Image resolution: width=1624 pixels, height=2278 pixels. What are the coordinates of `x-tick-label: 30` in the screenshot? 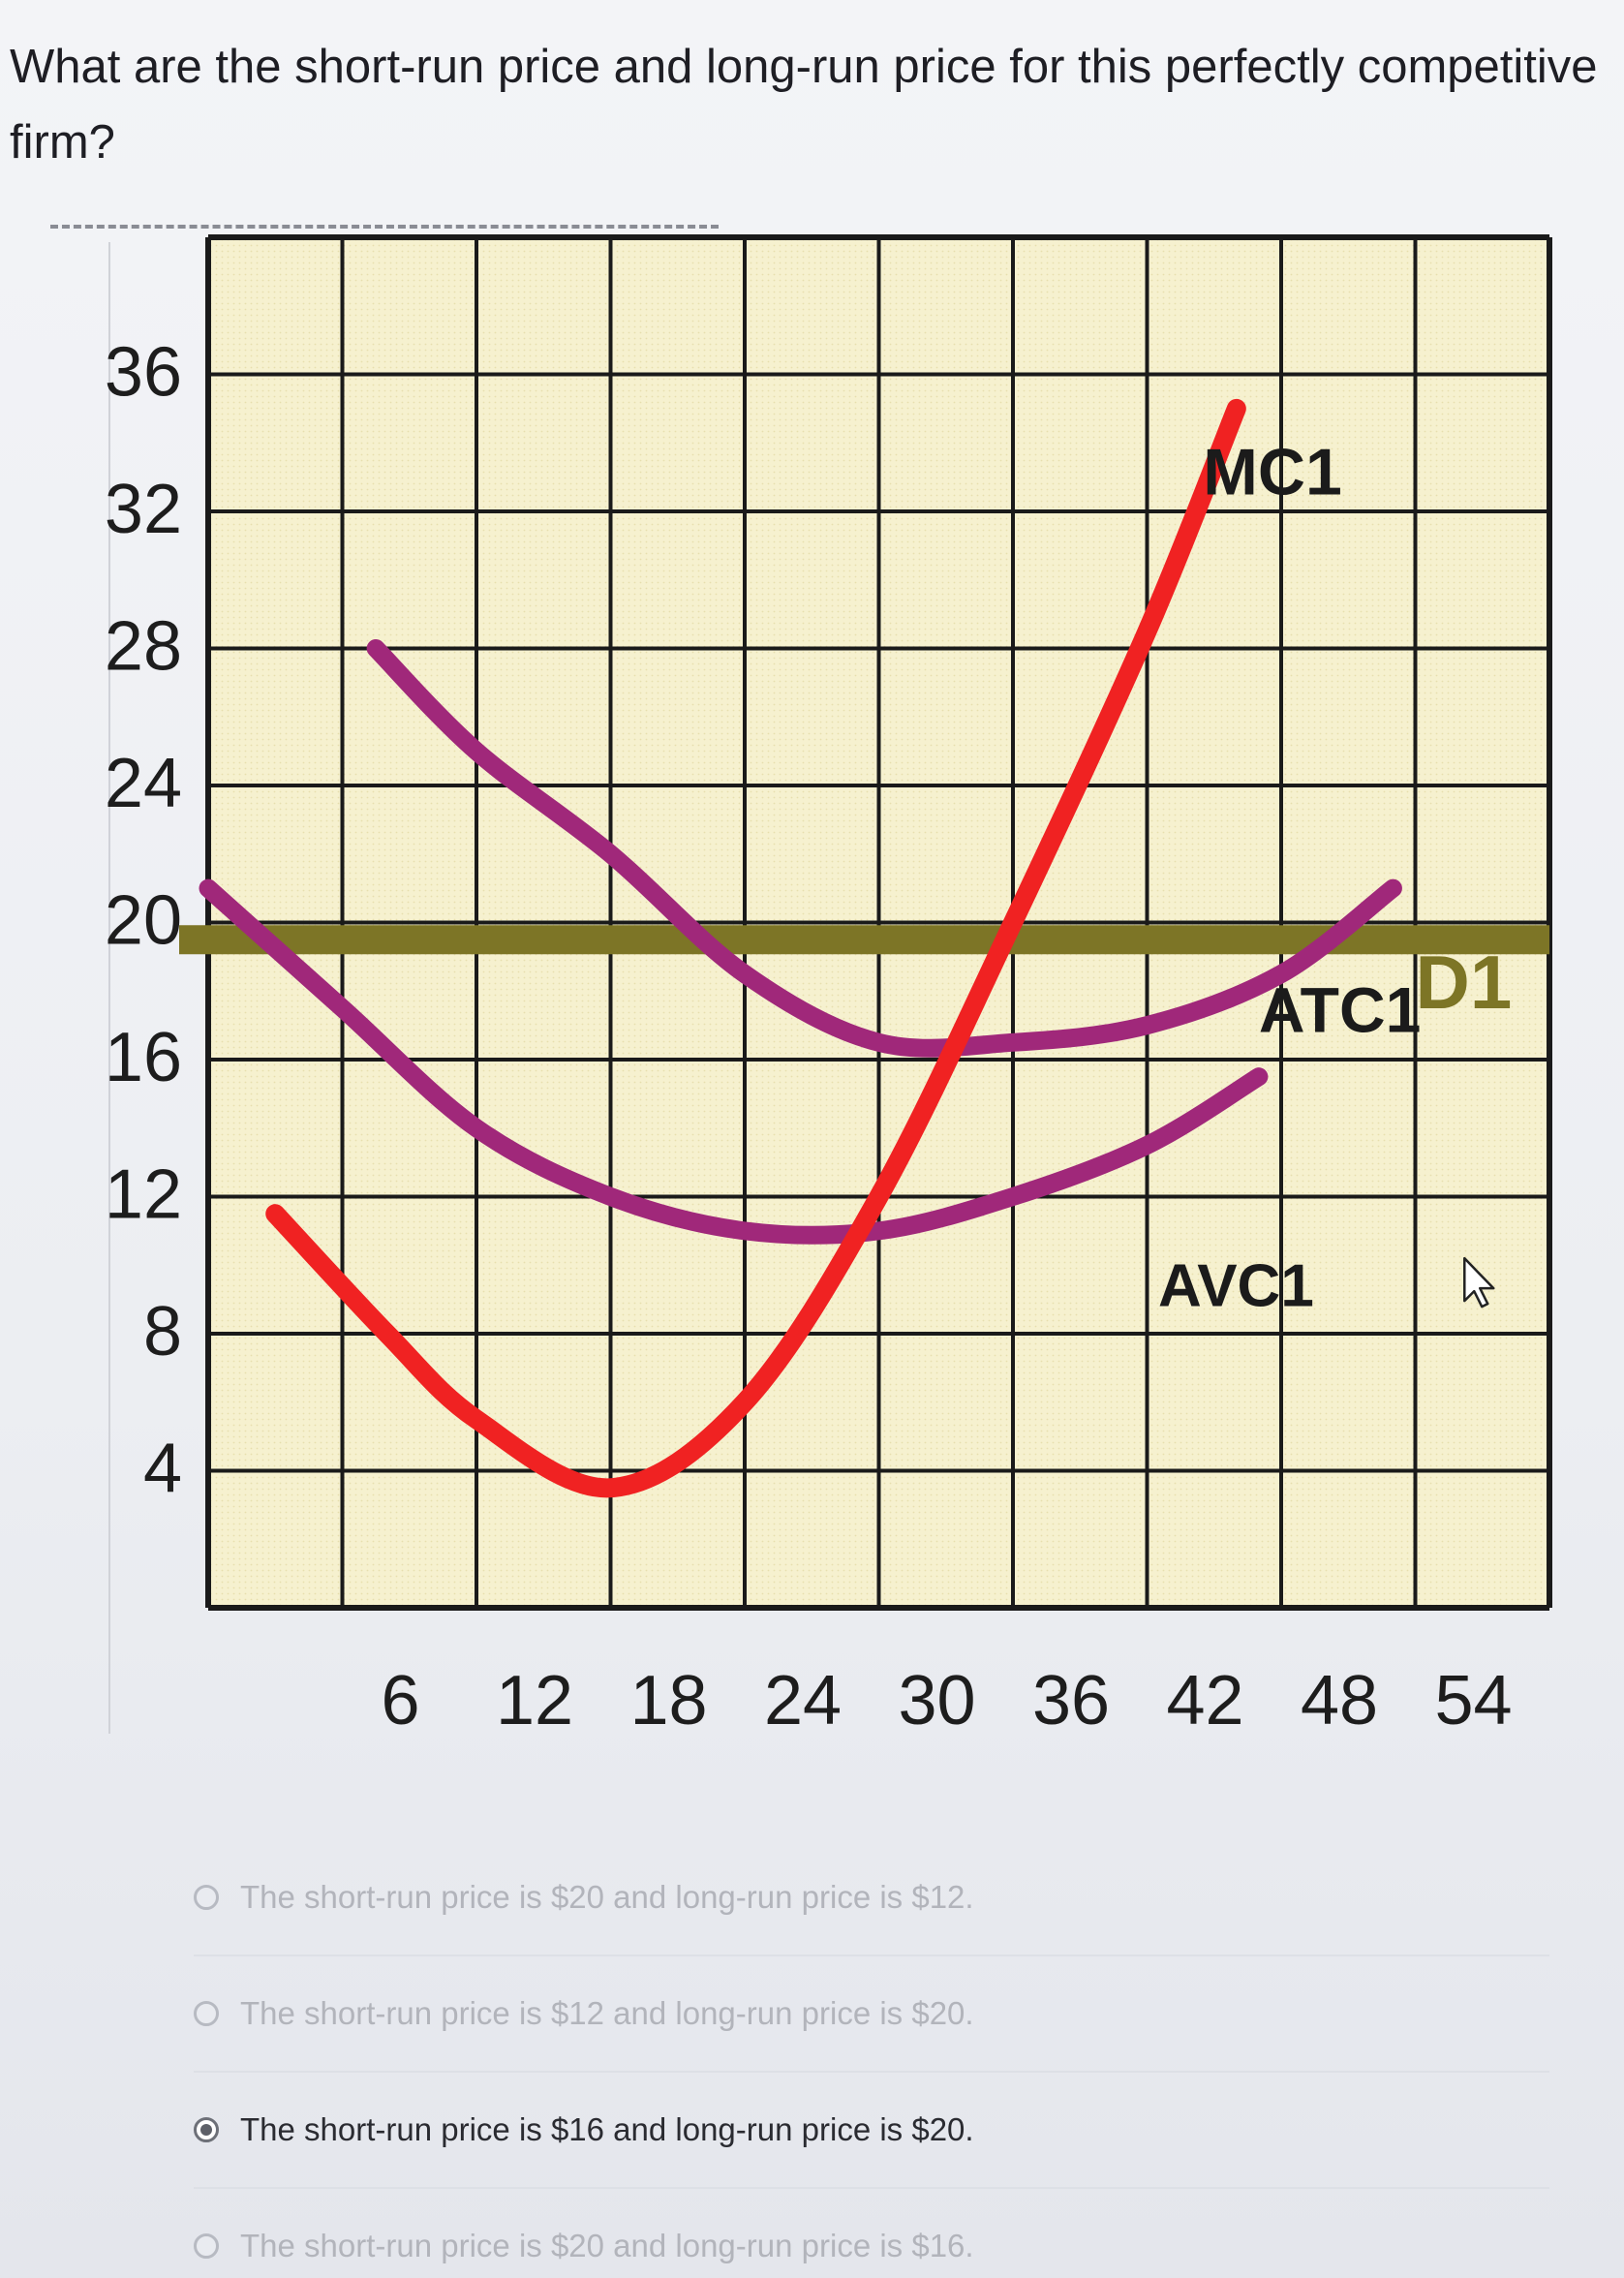 It's located at (936, 1700).